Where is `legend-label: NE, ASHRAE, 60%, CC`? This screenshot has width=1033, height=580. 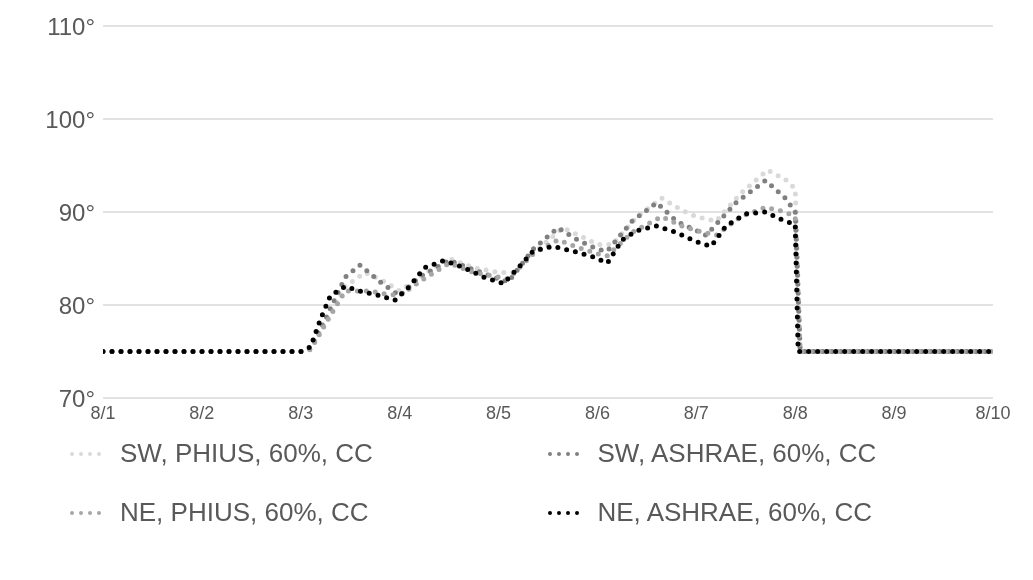 legend-label: NE, ASHRAE, 60%, CC is located at coordinates (735, 512).